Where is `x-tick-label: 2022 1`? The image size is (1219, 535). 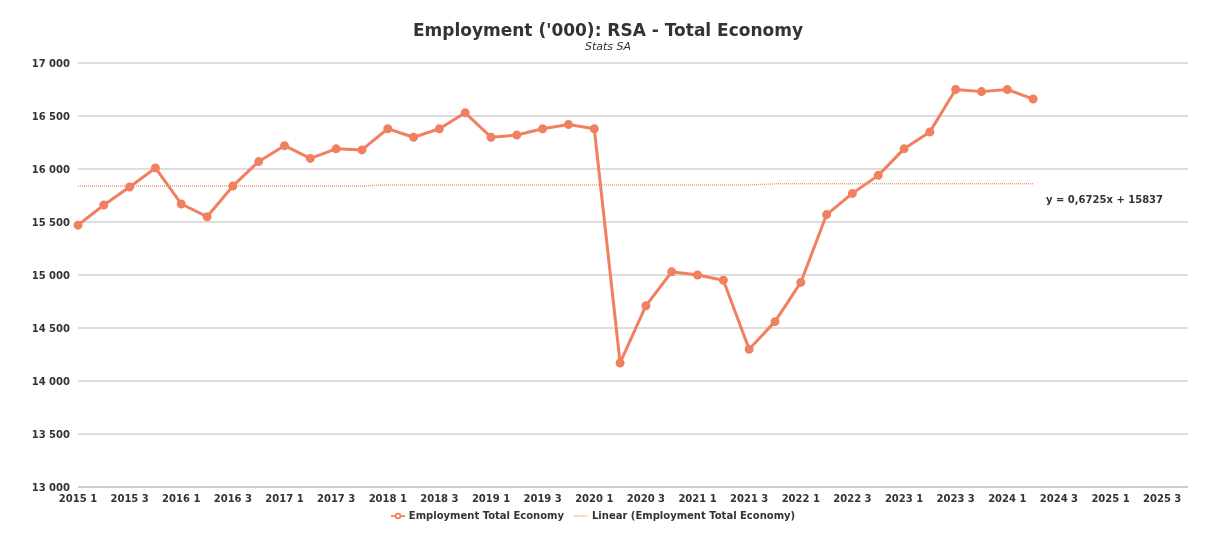 x-tick-label: 2022 1 is located at coordinates (800, 499).